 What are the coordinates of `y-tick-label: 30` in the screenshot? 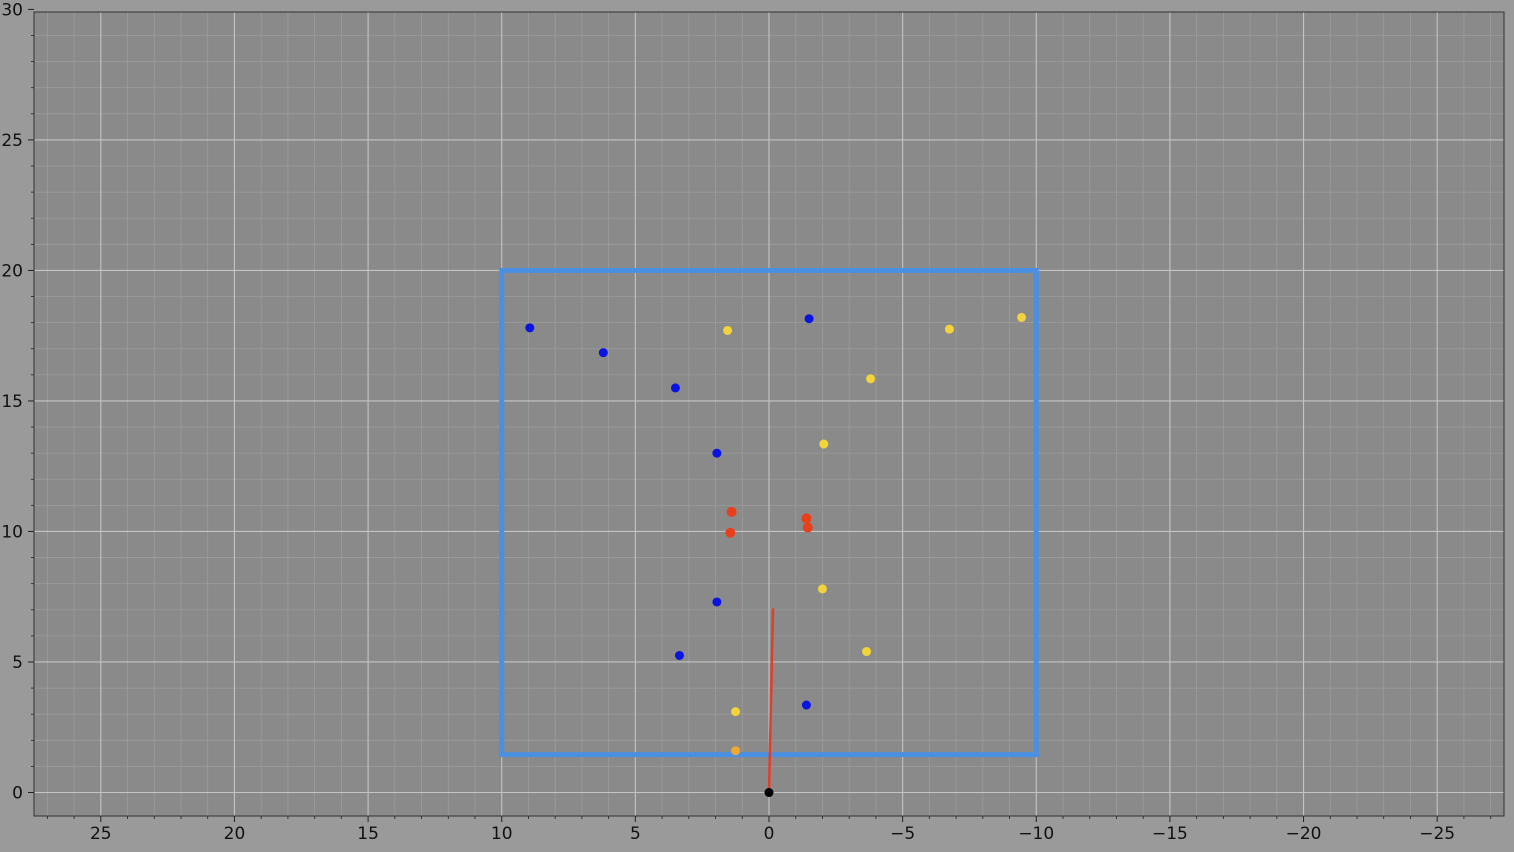 It's located at (12, 10).